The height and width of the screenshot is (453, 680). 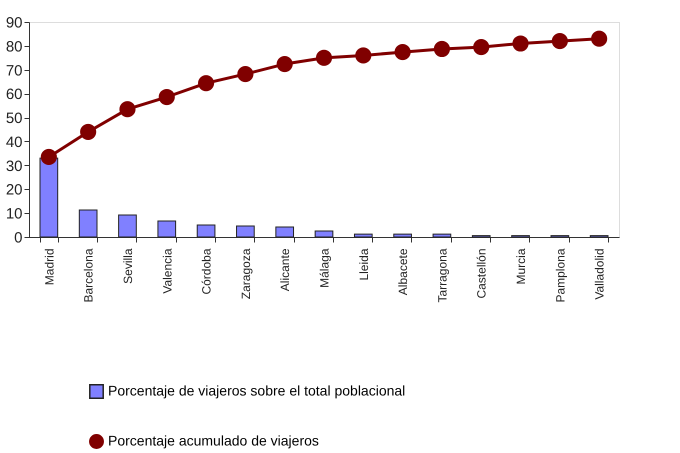 What do you see at coordinates (18, 238) in the screenshot?
I see `y-tick-label: 0` at bounding box center [18, 238].